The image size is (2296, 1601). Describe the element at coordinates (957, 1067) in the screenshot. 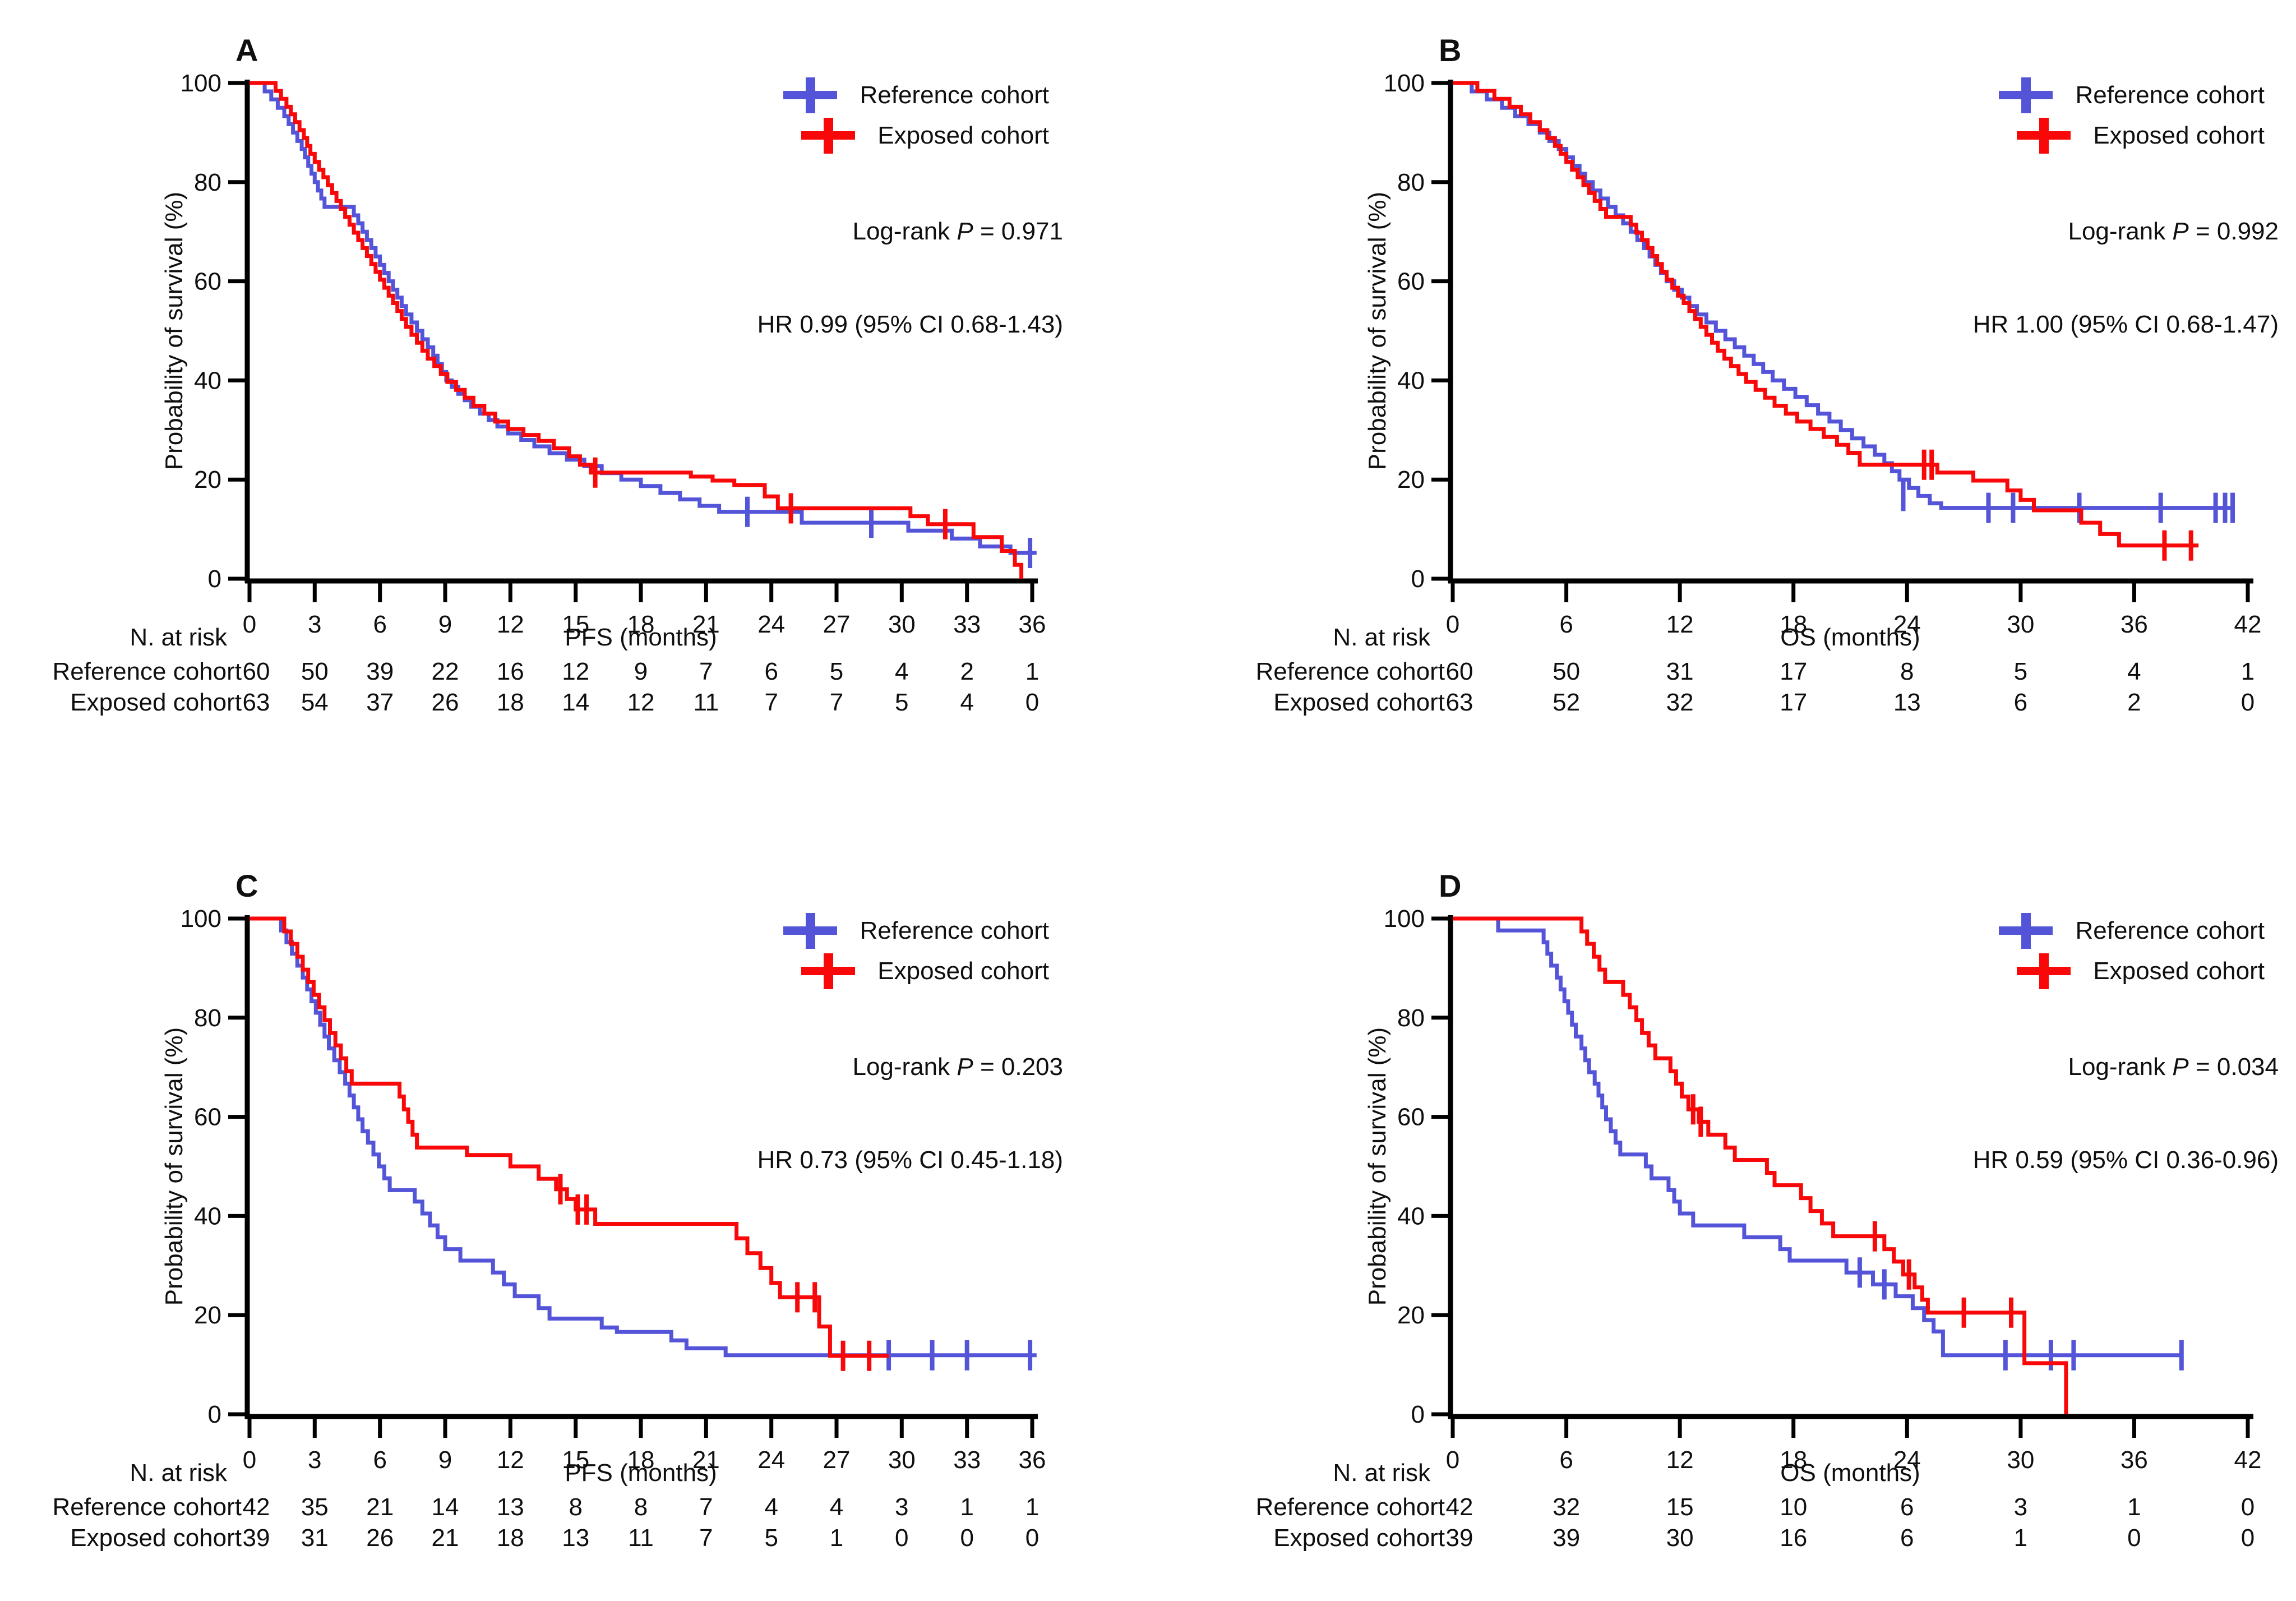

I see `logrank-line: Log-rank P = 0.203` at that location.